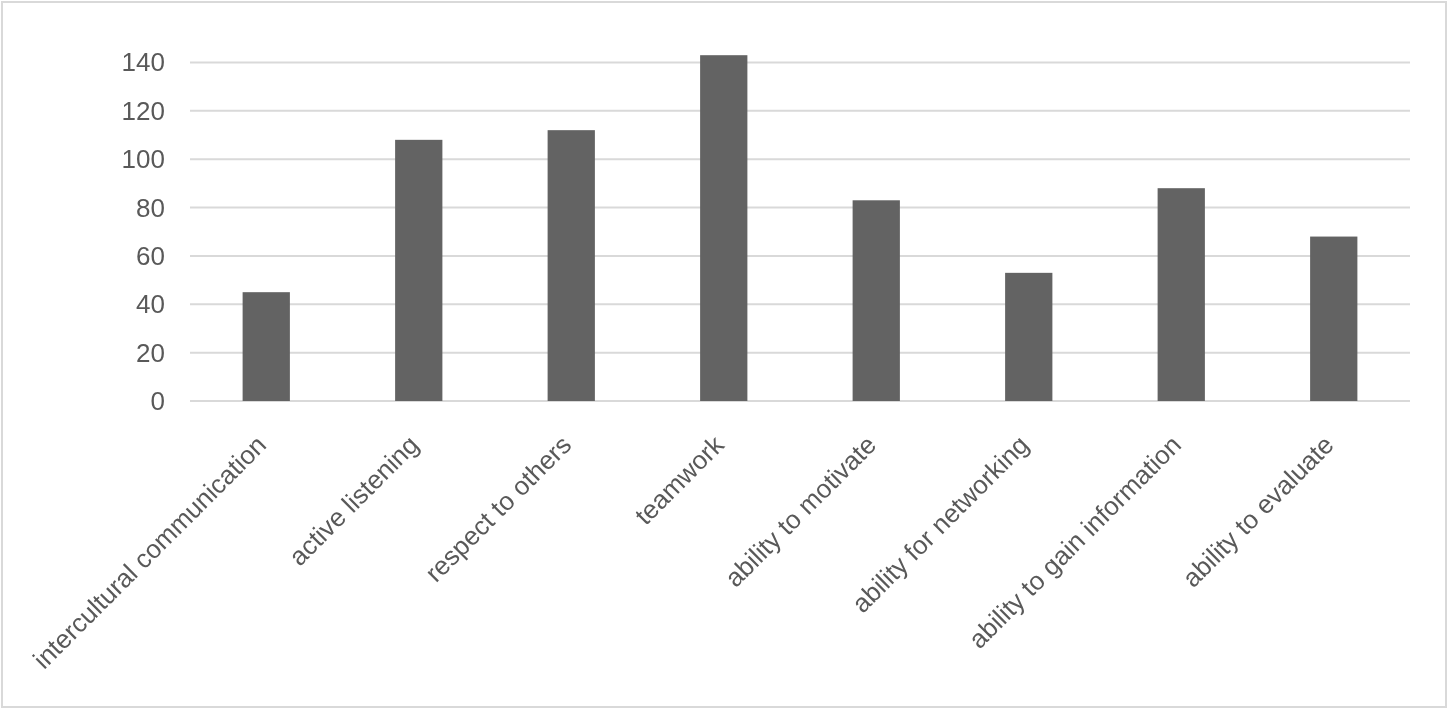  Describe the element at coordinates (150, 352) in the screenshot. I see `y-tick-label: 20` at that location.